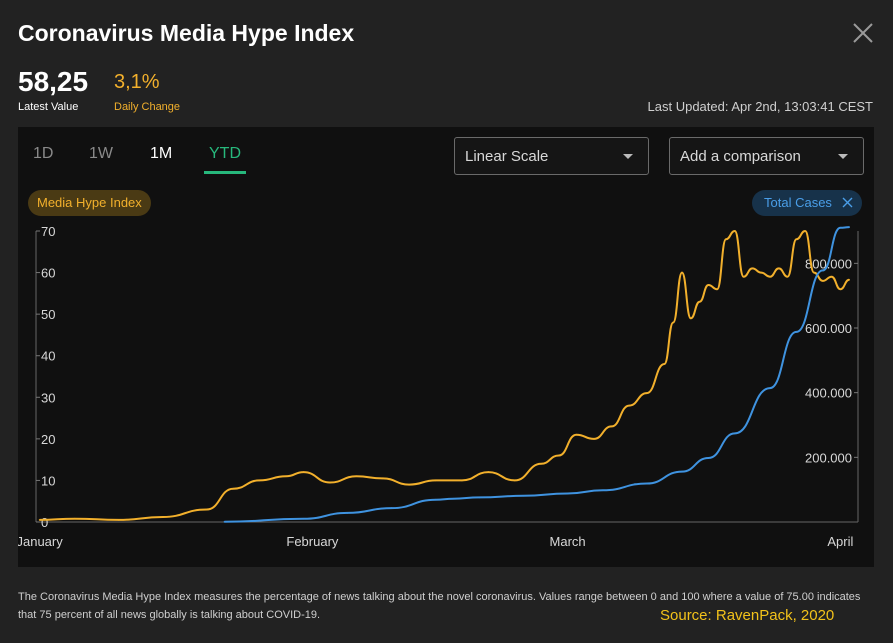 The width and height of the screenshot is (893, 643). Describe the element at coordinates (740, 156) in the screenshot. I see `comparison-select-value: Add a comparison` at that location.